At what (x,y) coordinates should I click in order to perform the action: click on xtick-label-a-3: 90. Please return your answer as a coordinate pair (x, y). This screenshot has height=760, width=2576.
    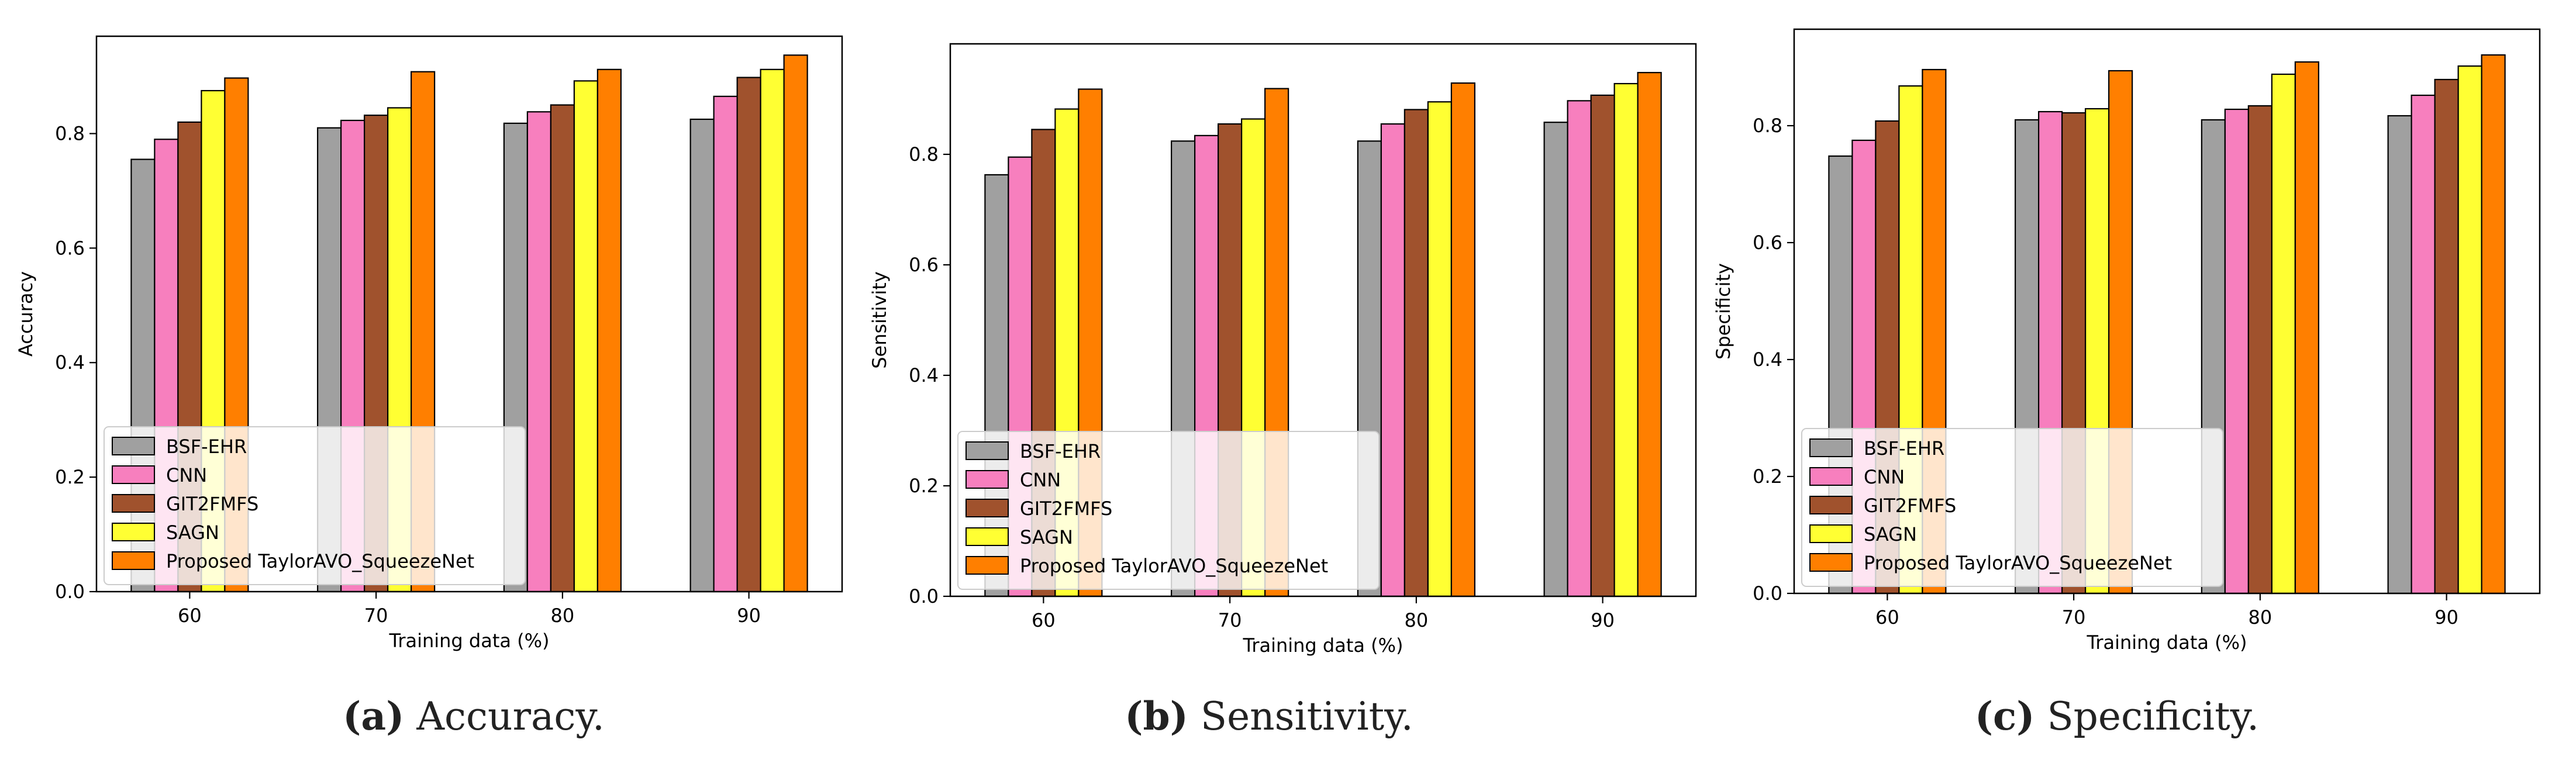
    Looking at the image, I should click on (749, 615).